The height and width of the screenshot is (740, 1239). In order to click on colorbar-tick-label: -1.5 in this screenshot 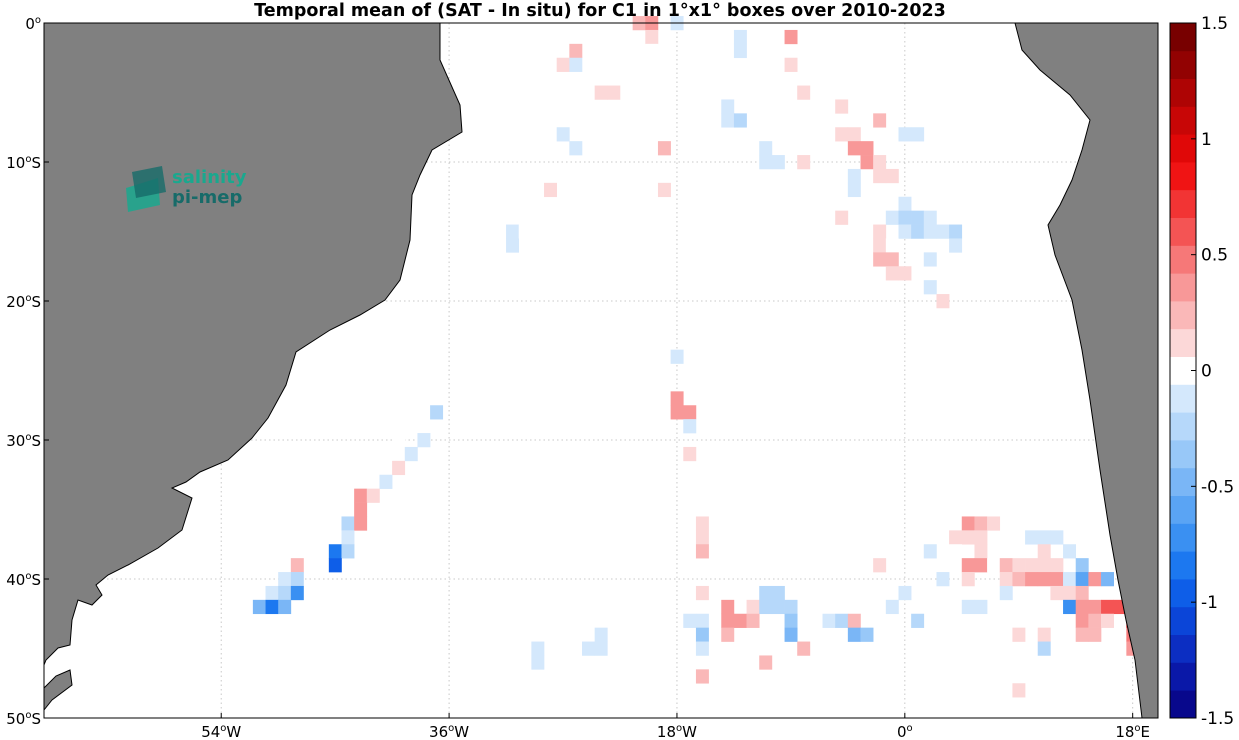, I will do `click(1217, 719)`.